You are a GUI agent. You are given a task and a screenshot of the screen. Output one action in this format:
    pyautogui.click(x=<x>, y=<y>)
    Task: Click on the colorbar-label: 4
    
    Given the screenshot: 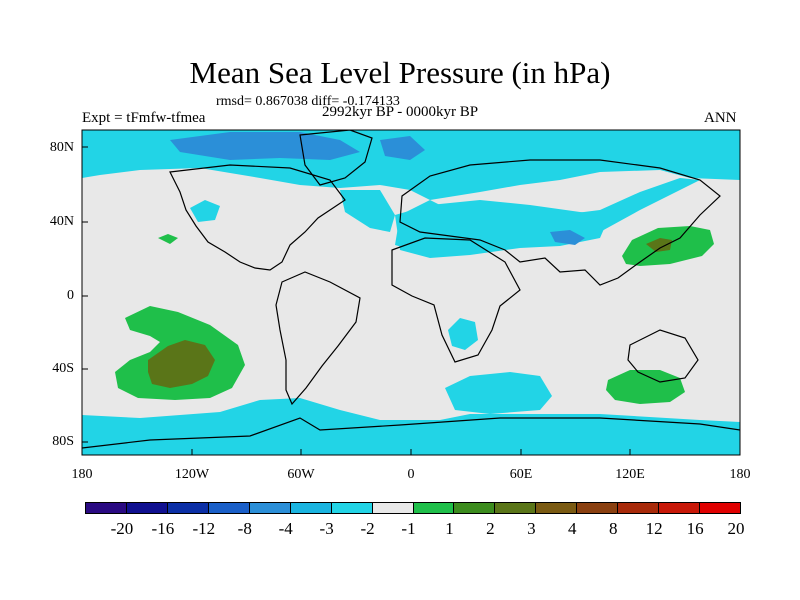 What is the action you would take?
    pyautogui.click(x=572, y=528)
    